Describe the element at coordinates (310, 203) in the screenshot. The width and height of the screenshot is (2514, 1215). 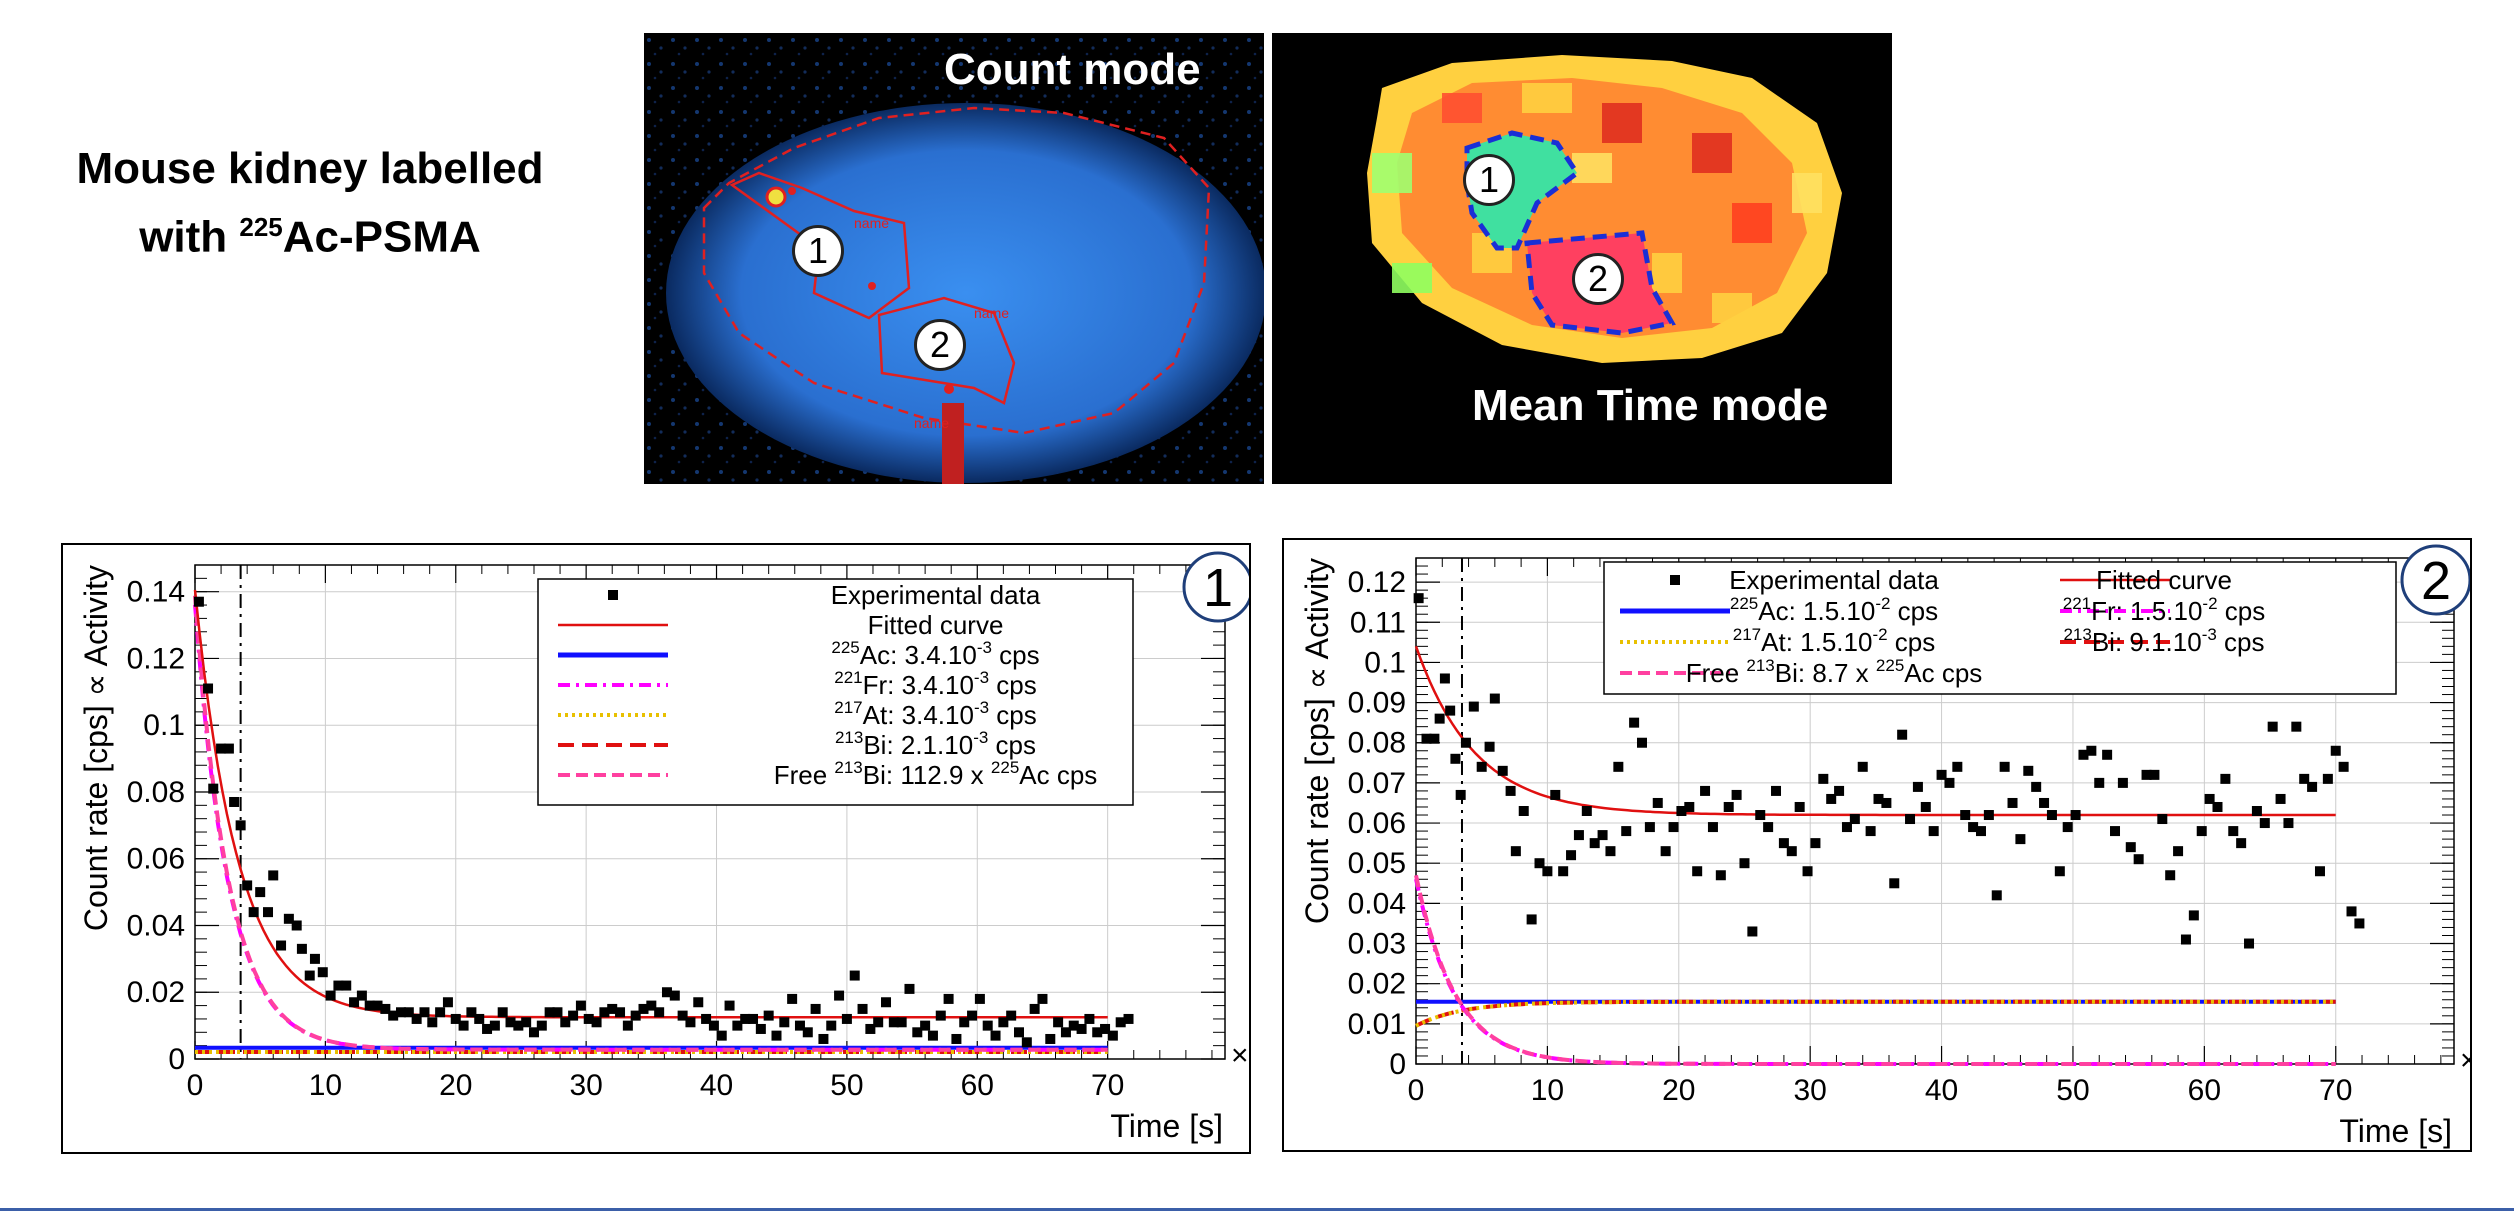
I see `figure-heading: Mouse kidney labelled with 225Ac-PSMA` at that location.